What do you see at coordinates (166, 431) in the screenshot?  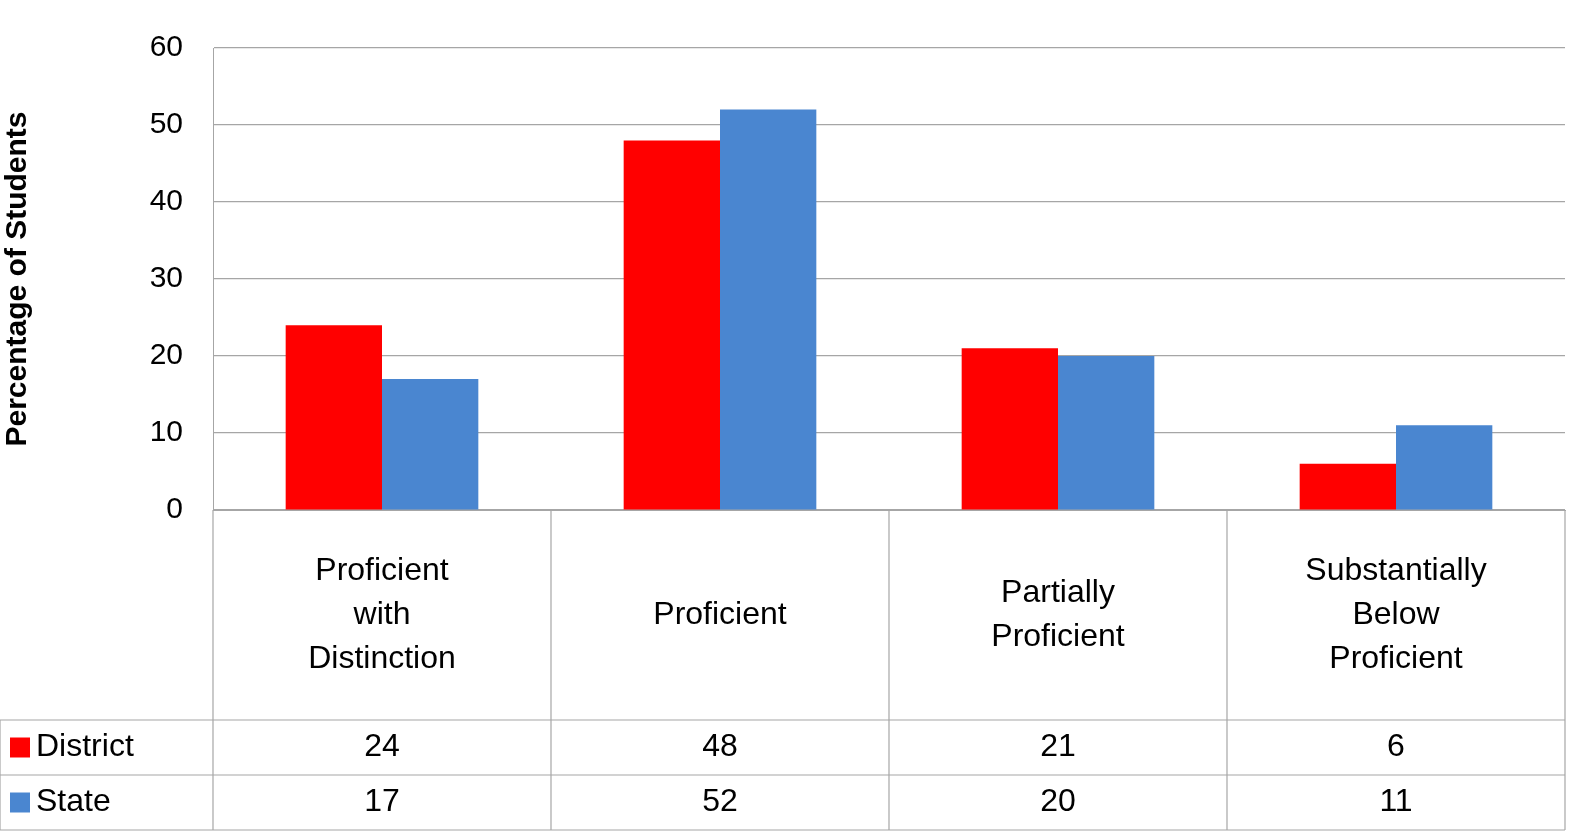 I see `y-tick-label: 10` at bounding box center [166, 431].